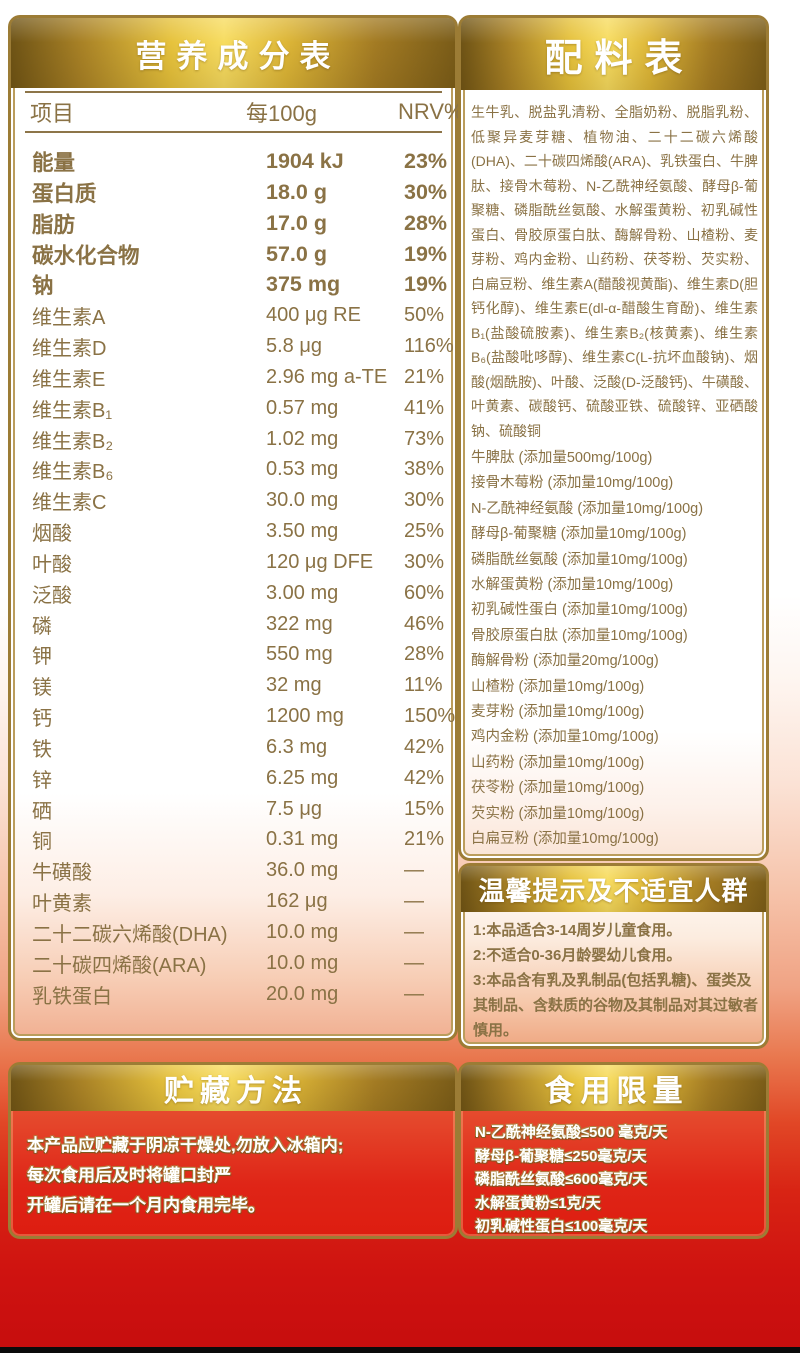 Image resolution: width=800 pixels, height=1353 pixels. What do you see at coordinates (558, 762) in the screenshot?
I see `additive-line: 山药粉 (添加量10mg/100g)` at bounding box center [558, 762].